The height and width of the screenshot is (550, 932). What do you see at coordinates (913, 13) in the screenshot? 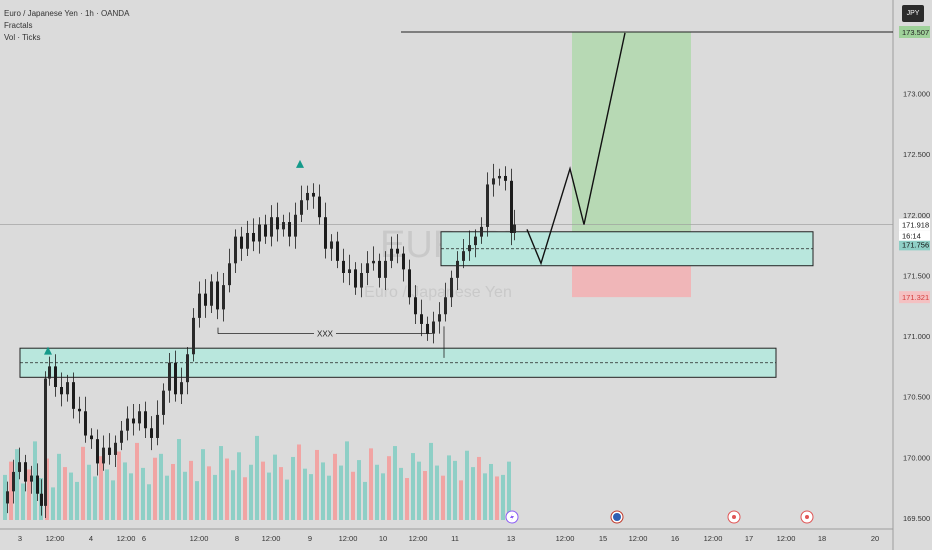
I see `currency-button: JPY` at bounding box center [913, 13].